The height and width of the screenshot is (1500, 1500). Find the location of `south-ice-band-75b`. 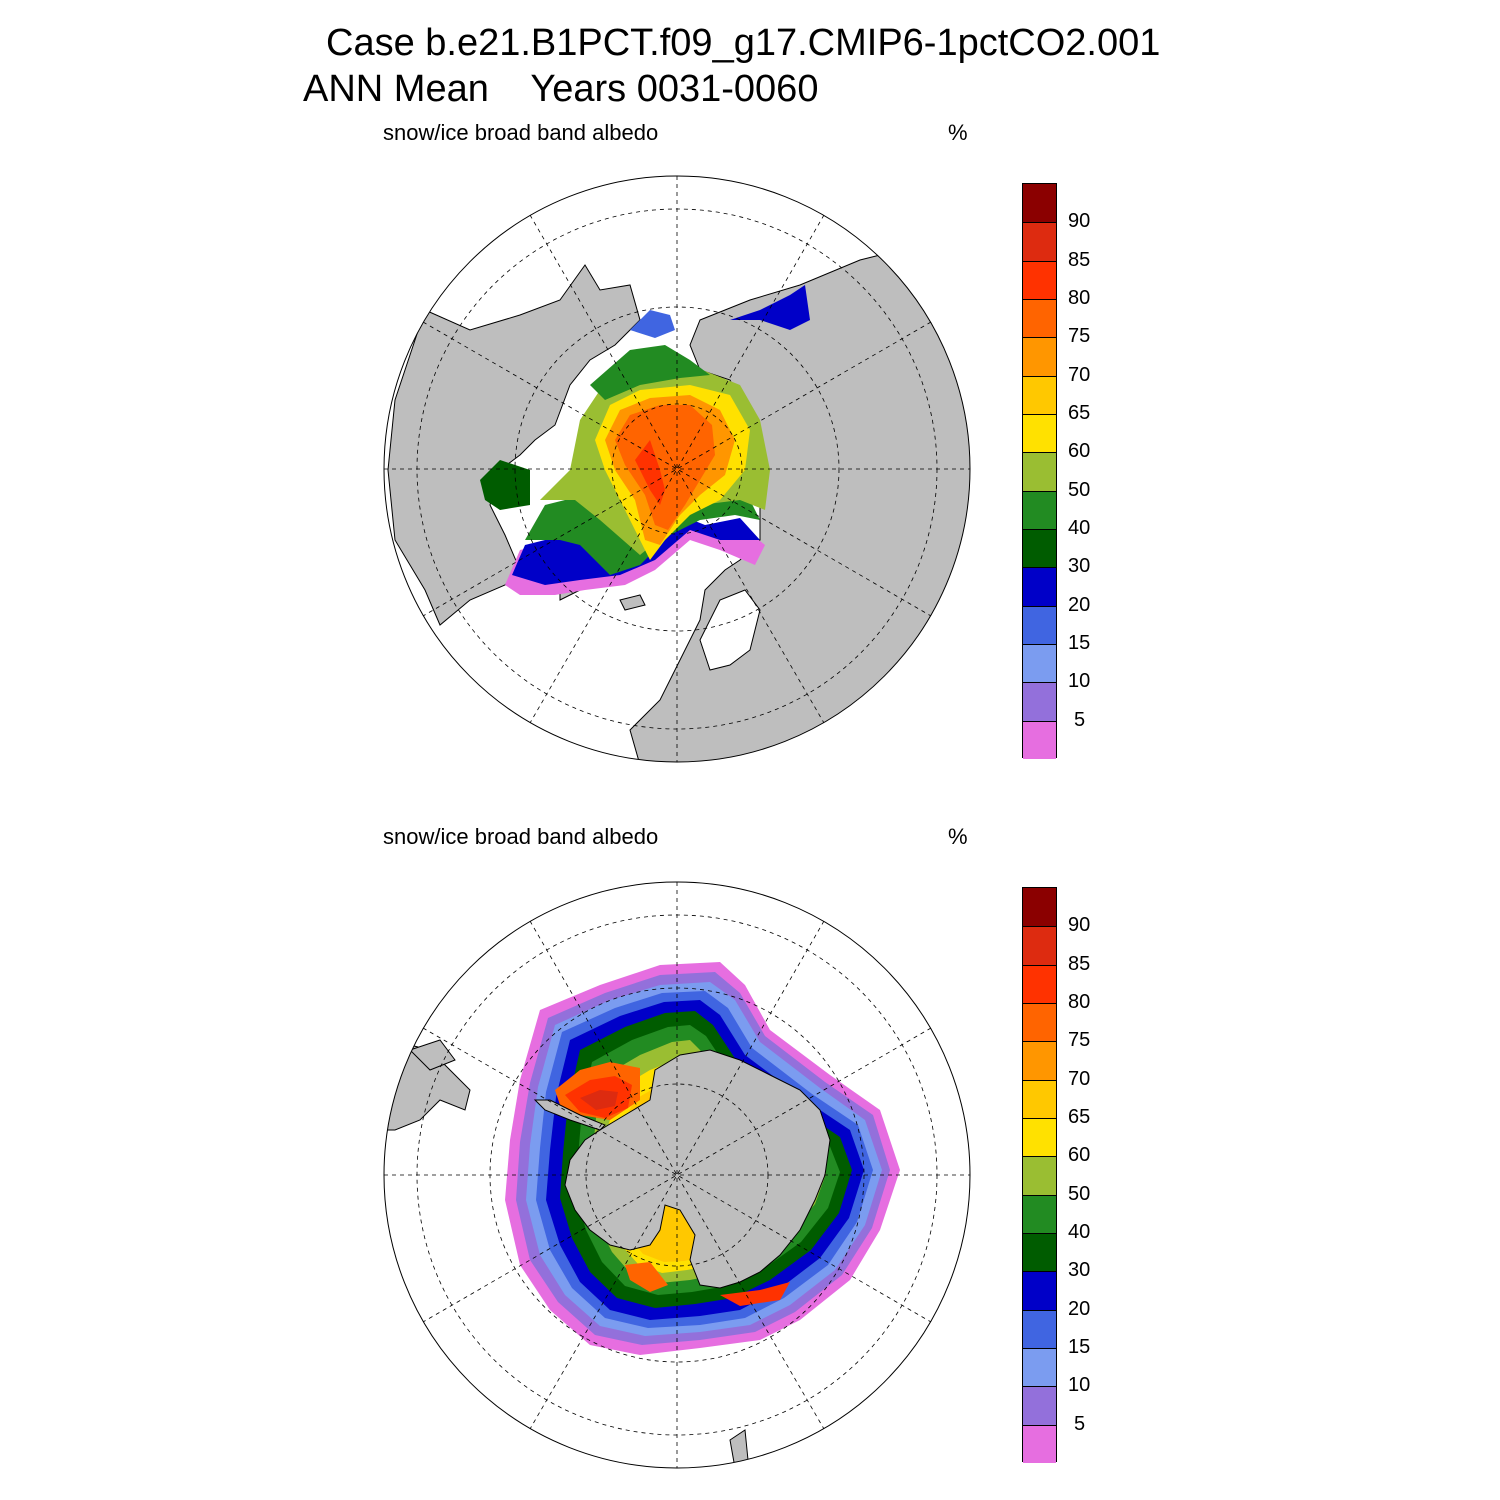

south-ice-band-75b is located at coordinates (646, 1277).